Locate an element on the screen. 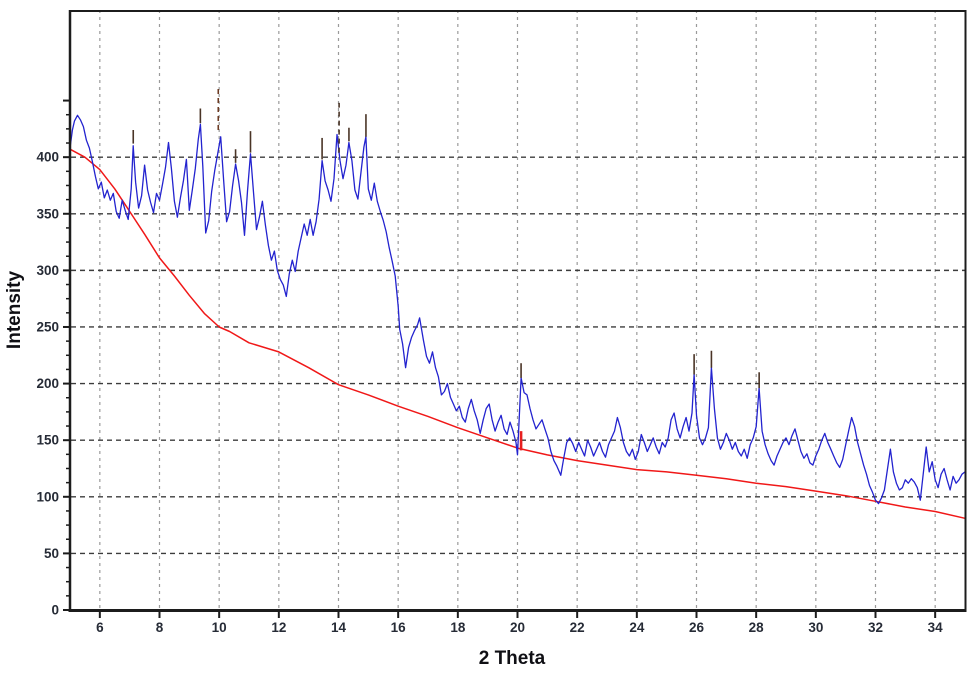  tick-label: 26 is located at coordinates (697, 627).